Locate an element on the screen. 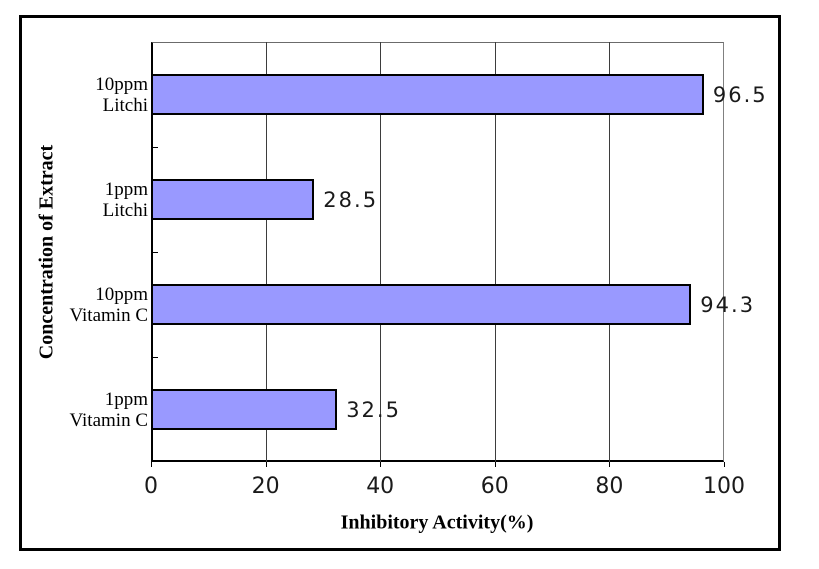 This screenshot has width=819, height=569. data-label-1ppm-vitamin-c: 32.5 is located at coordinates (373, 409).